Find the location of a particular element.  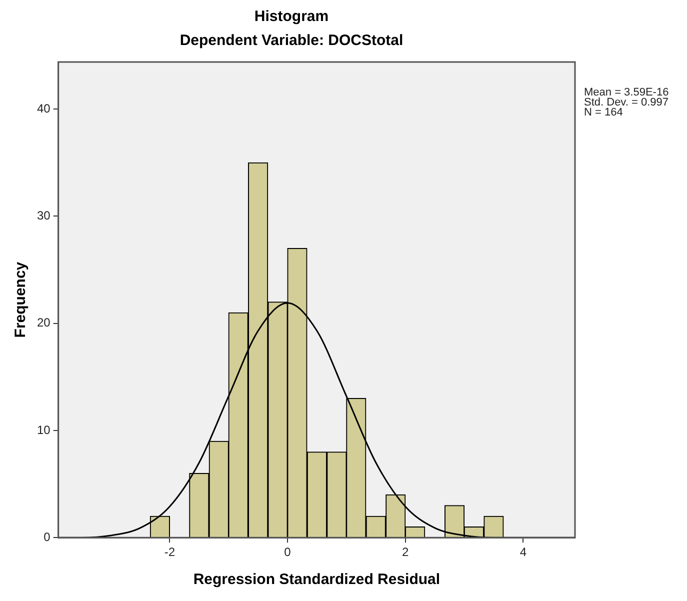

y-axis-title: Frequency is located at coordinates (21, 299).